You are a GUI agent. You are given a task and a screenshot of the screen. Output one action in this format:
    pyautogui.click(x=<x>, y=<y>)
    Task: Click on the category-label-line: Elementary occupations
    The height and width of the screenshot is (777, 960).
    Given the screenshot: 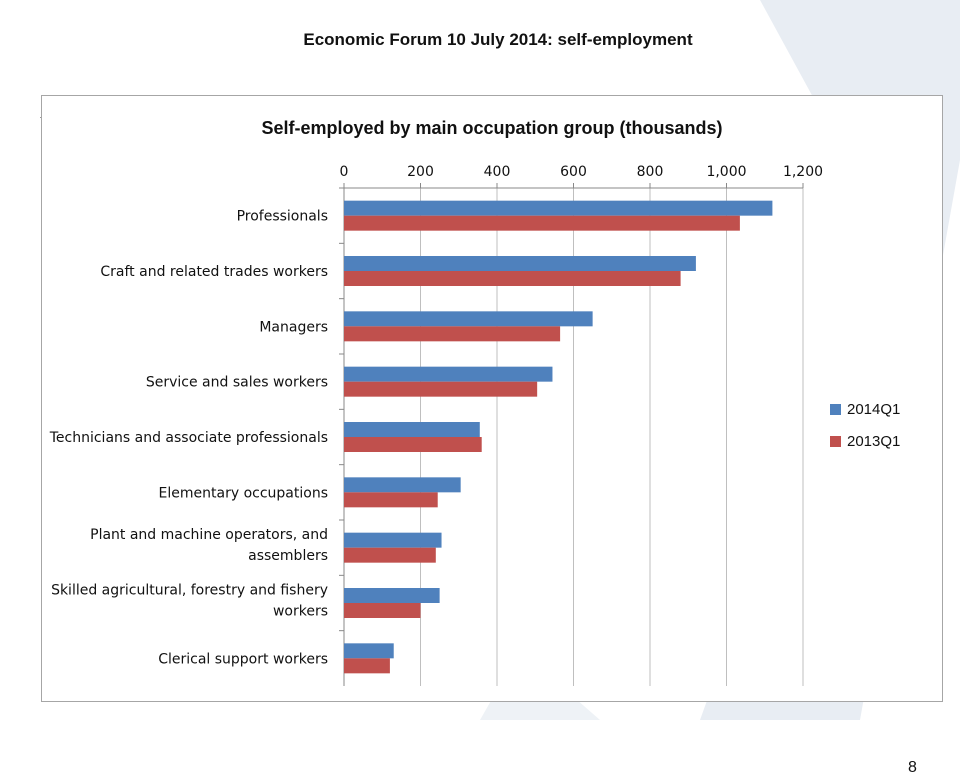 What is the action you would take?
    pyautogui.click(x=243, y=493)
    